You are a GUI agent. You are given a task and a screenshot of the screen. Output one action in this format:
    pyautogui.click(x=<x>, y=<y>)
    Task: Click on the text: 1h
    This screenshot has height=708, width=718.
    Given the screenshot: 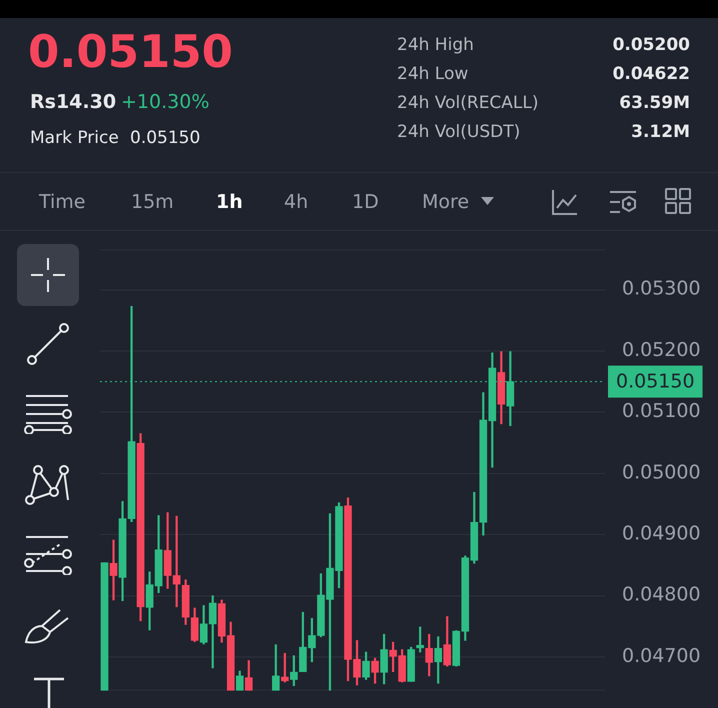 What is the action you would take?
    pyautogui.click(x=229, y=202)
    